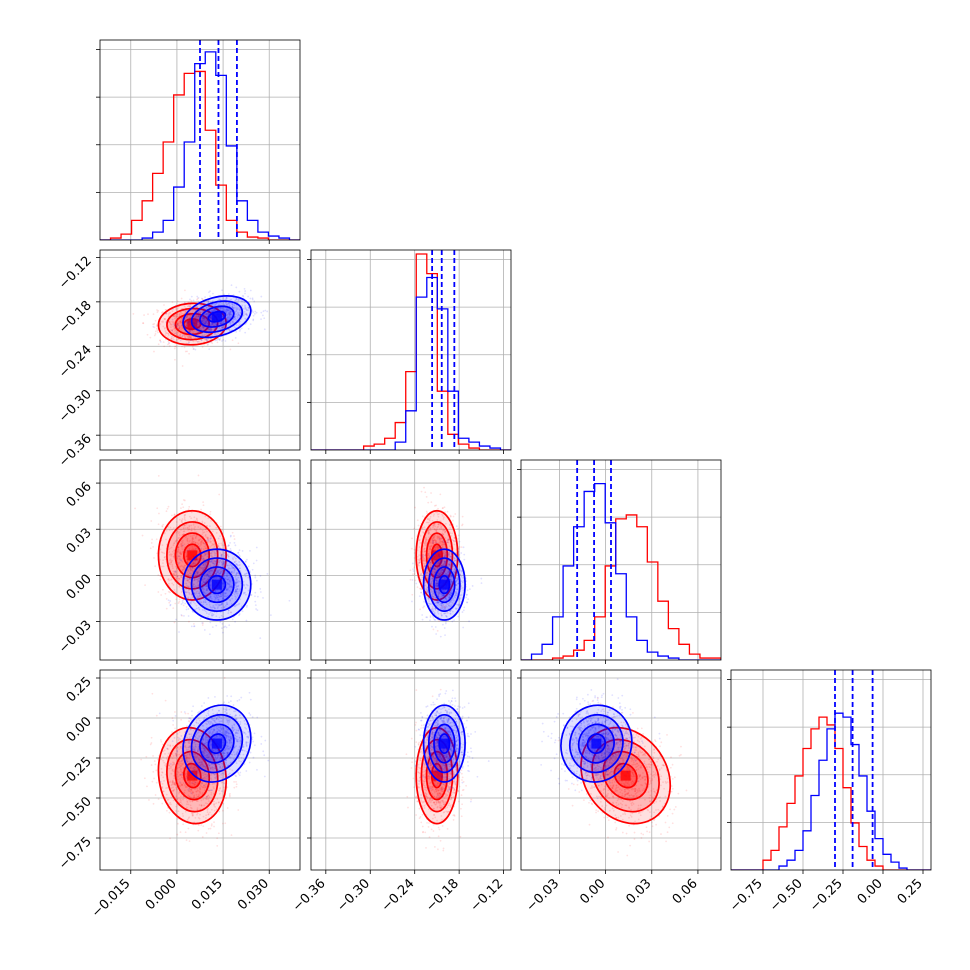 The width and height of the screenshot is (970, 970). I want to click on x-tick-label: −0.50, so click(786, 895).